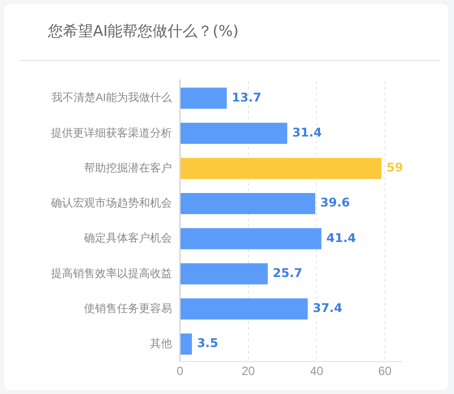 The height and width of the screenshot is (394, 454). Describe the element at coordinates (112, 97) in the screenshot. I see `y-tick-label: 我不清楚AI能为我做什么` at that location.